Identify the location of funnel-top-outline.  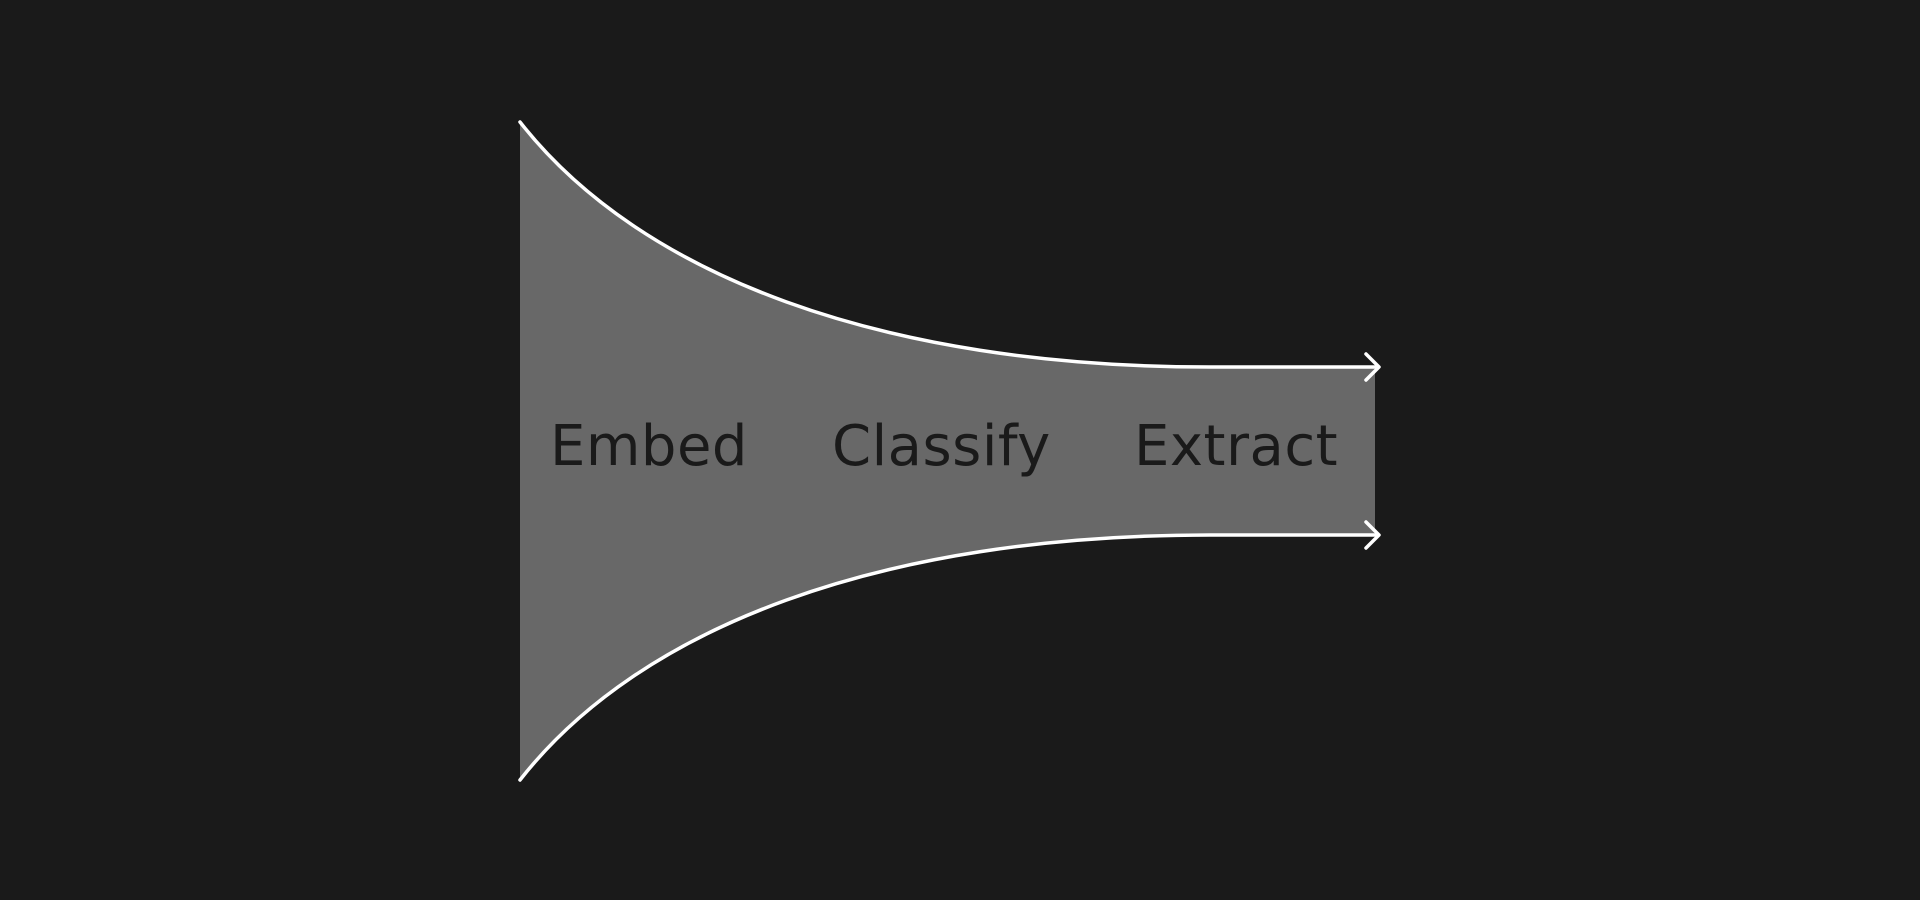
(949, 244).